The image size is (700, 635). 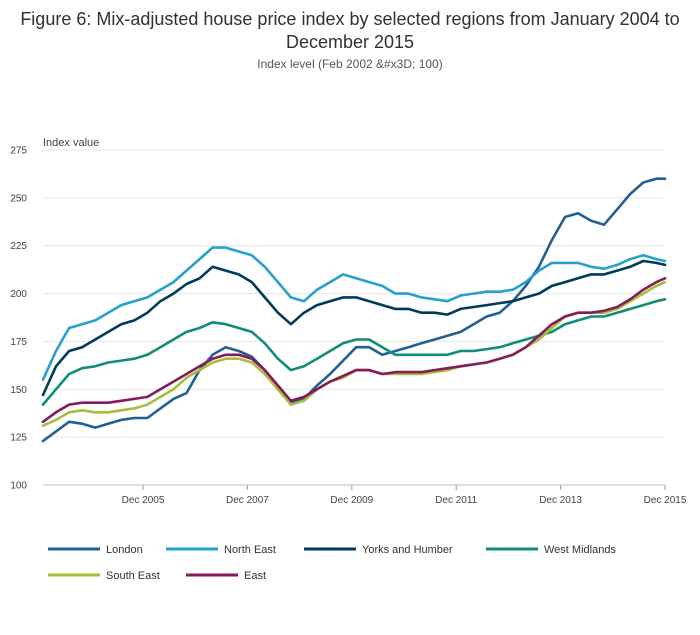 I want to click on y-tick-label: 125, so click(x=18, y=438).